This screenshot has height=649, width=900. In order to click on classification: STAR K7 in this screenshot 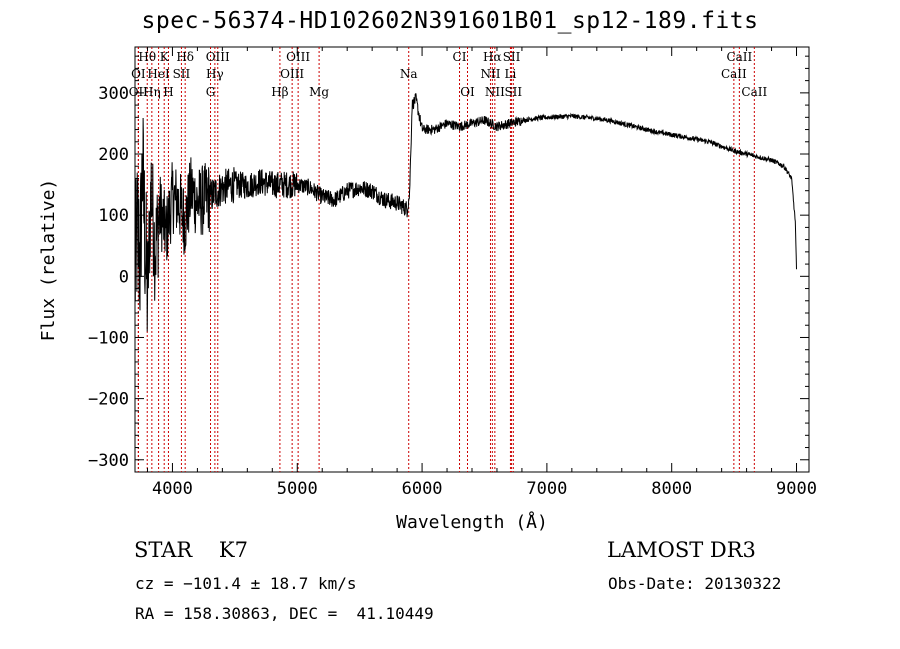, I will do `click(191, 550)`.